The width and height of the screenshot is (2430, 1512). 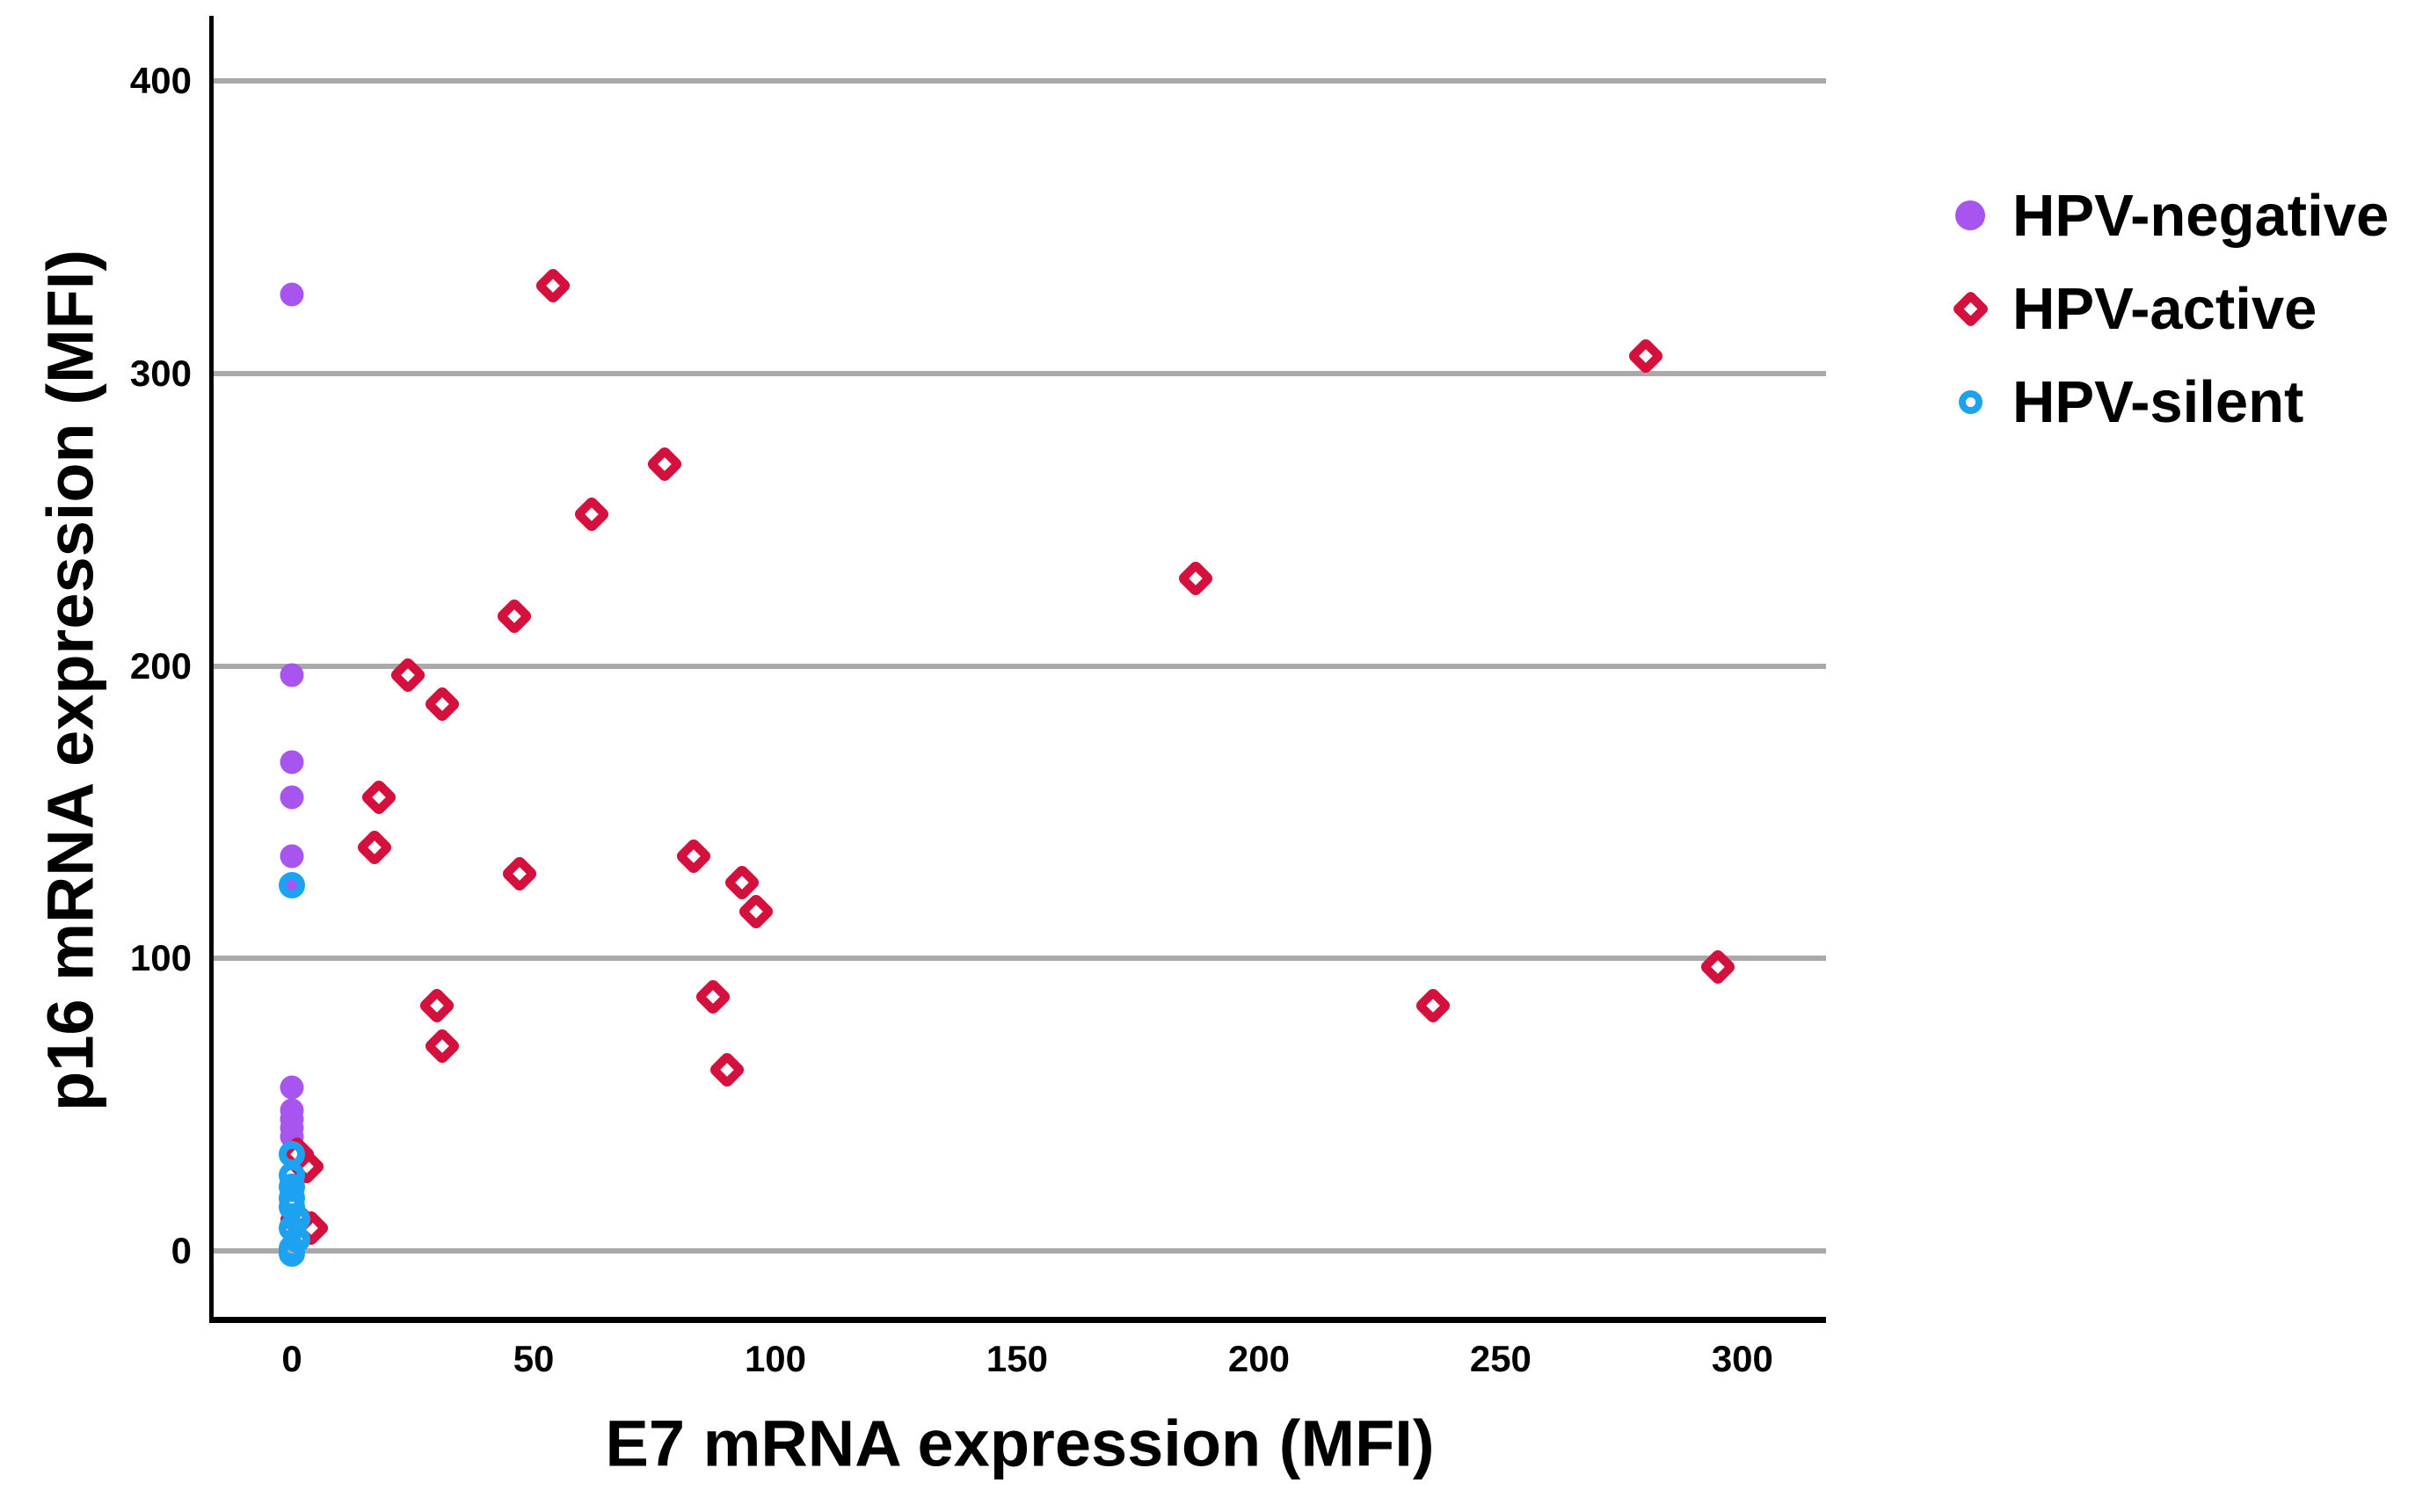 I want to click on legend: HPV-negative HPV-active HPV-silent, so click(x=2164, y=309).